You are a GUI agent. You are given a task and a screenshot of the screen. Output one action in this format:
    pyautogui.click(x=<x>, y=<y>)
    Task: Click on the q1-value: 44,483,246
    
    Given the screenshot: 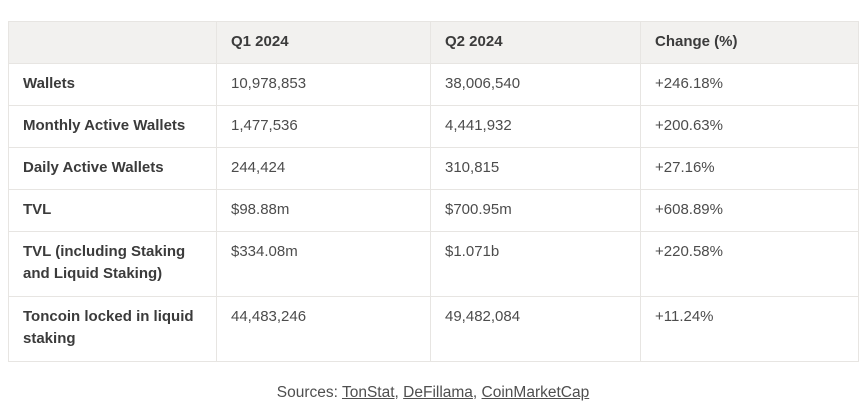 What is the action you would take?
    pyautogui.click(x=323, y=329)
    